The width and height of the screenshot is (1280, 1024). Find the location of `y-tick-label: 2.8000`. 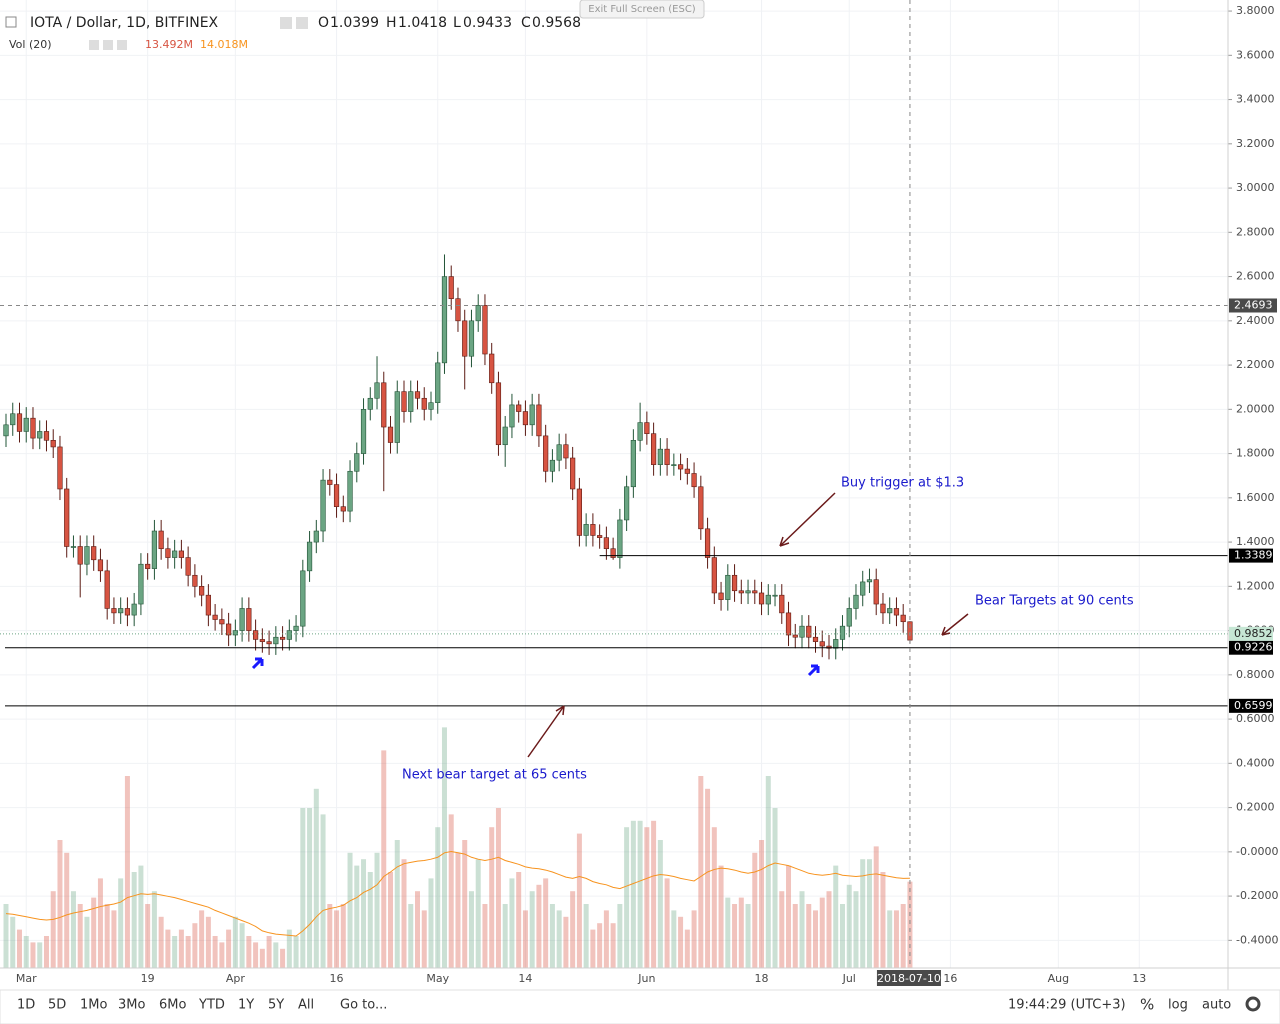

y-tick-label: 2.8000 is located at coordinates (1255, 231).